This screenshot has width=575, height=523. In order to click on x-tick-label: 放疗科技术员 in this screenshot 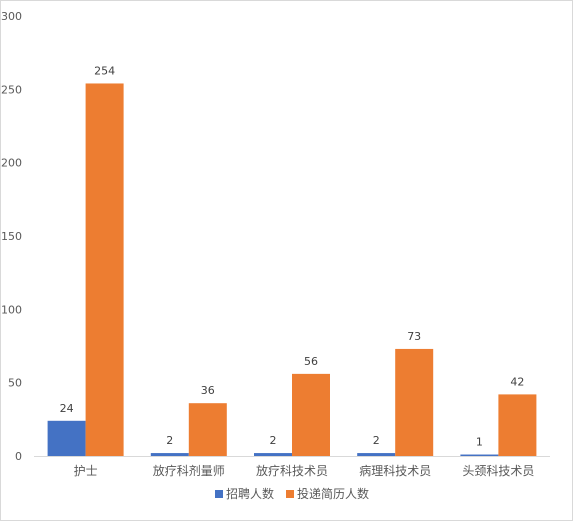, I will do `click(292, 470)`.